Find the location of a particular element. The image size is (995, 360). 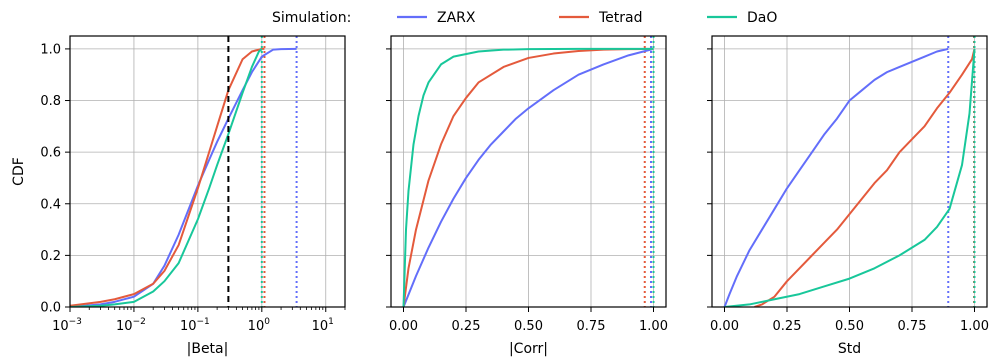

legend: Simulation: ZARX Tetrad DaO is located at coordinates (524, 18).